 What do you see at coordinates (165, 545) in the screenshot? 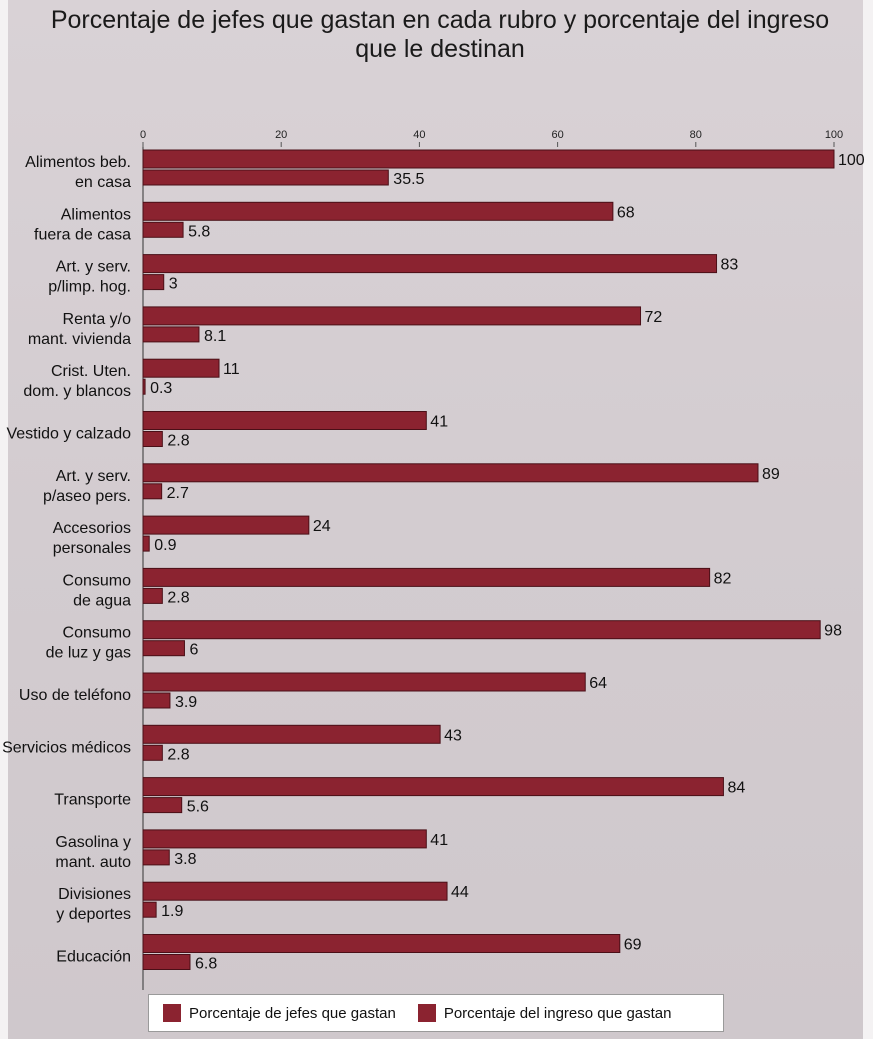
I see `data-label-ingreso-gastan: 0.9` at bounding box center [165, 545].